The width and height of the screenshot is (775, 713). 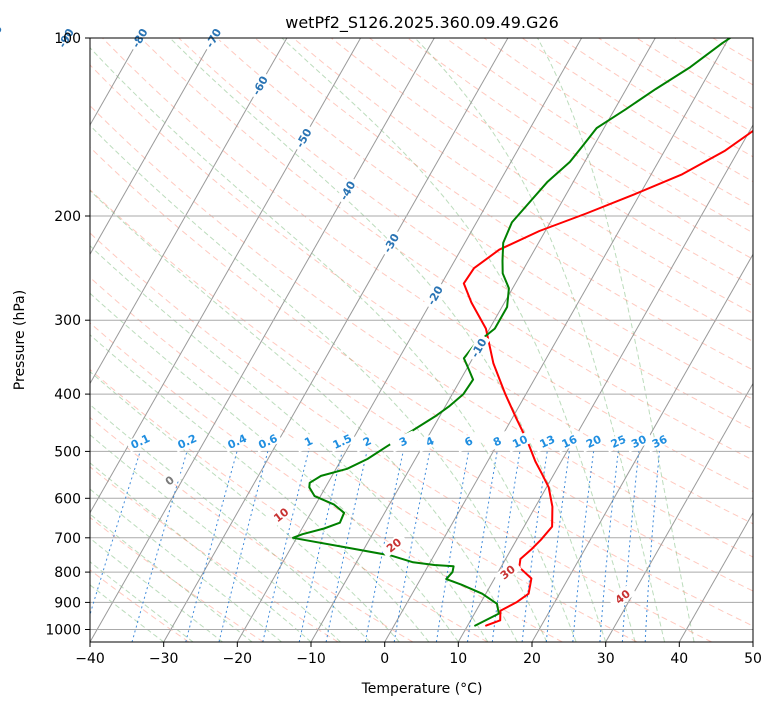 I want to click on y-tick-label: 900, so click(x=67, y=603).